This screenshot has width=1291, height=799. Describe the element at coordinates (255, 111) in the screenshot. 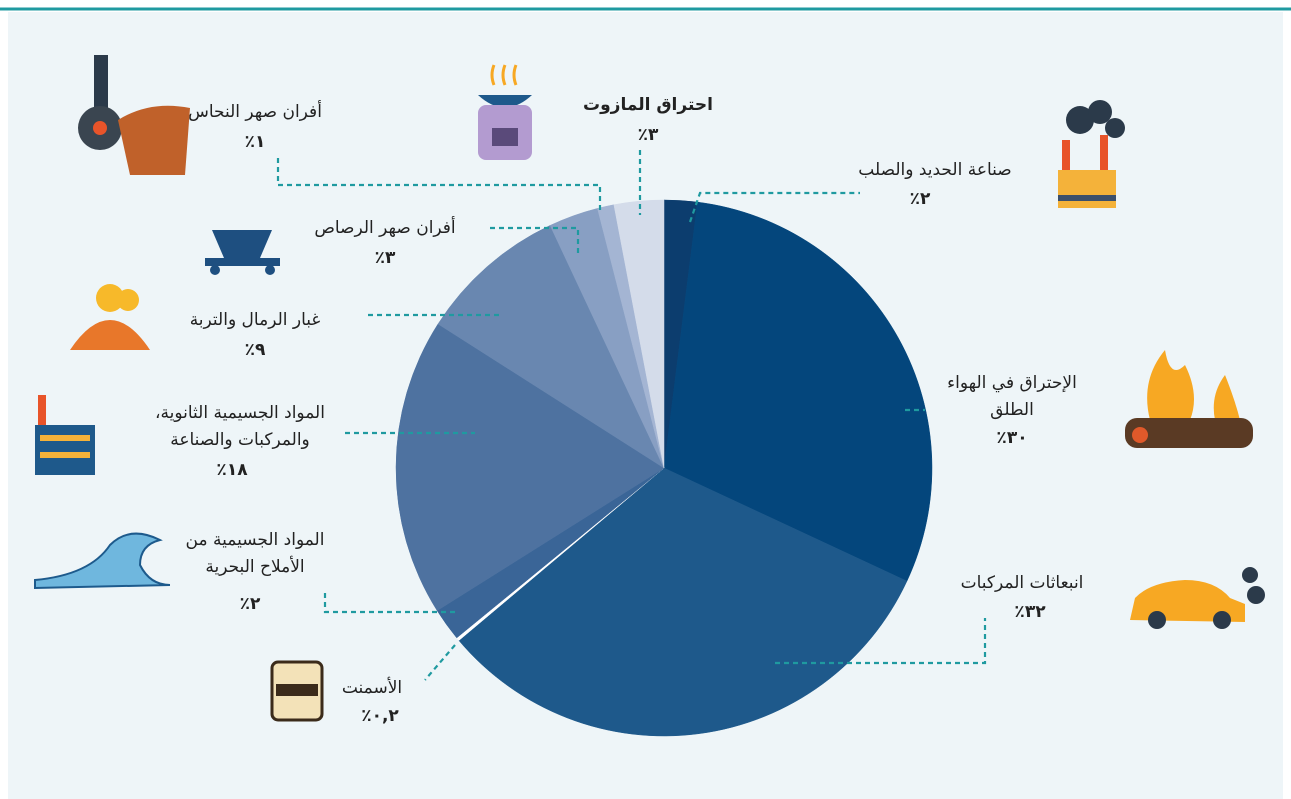

I see `slice-label: أفران صهر النحاس` at that location.